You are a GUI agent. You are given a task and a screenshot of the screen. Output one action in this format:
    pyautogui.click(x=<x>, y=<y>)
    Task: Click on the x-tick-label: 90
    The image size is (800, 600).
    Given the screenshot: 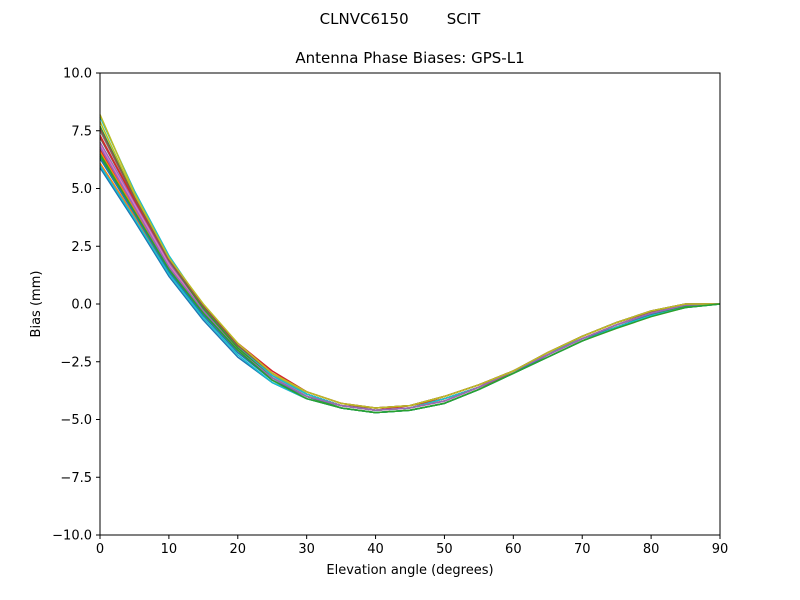 What is the action you would take?
    pyautogui.click(x=720, y=549)
    